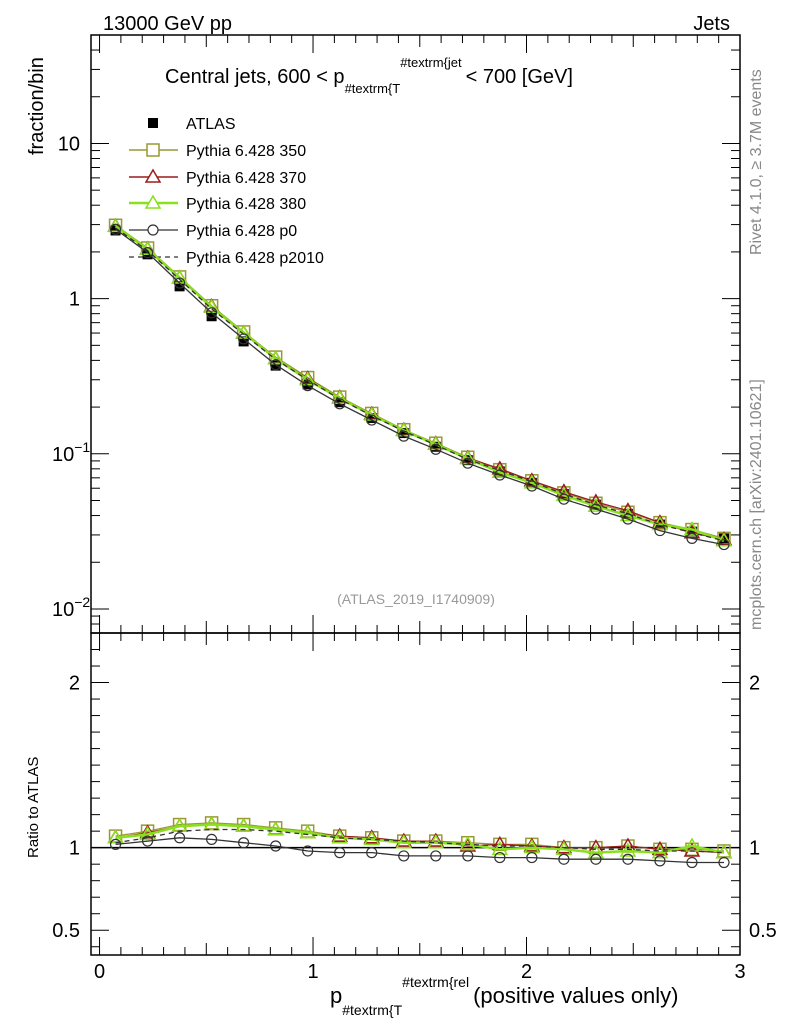  I want to click on legend-entry-380: Pythia 6.428 380, so click(217, 203).